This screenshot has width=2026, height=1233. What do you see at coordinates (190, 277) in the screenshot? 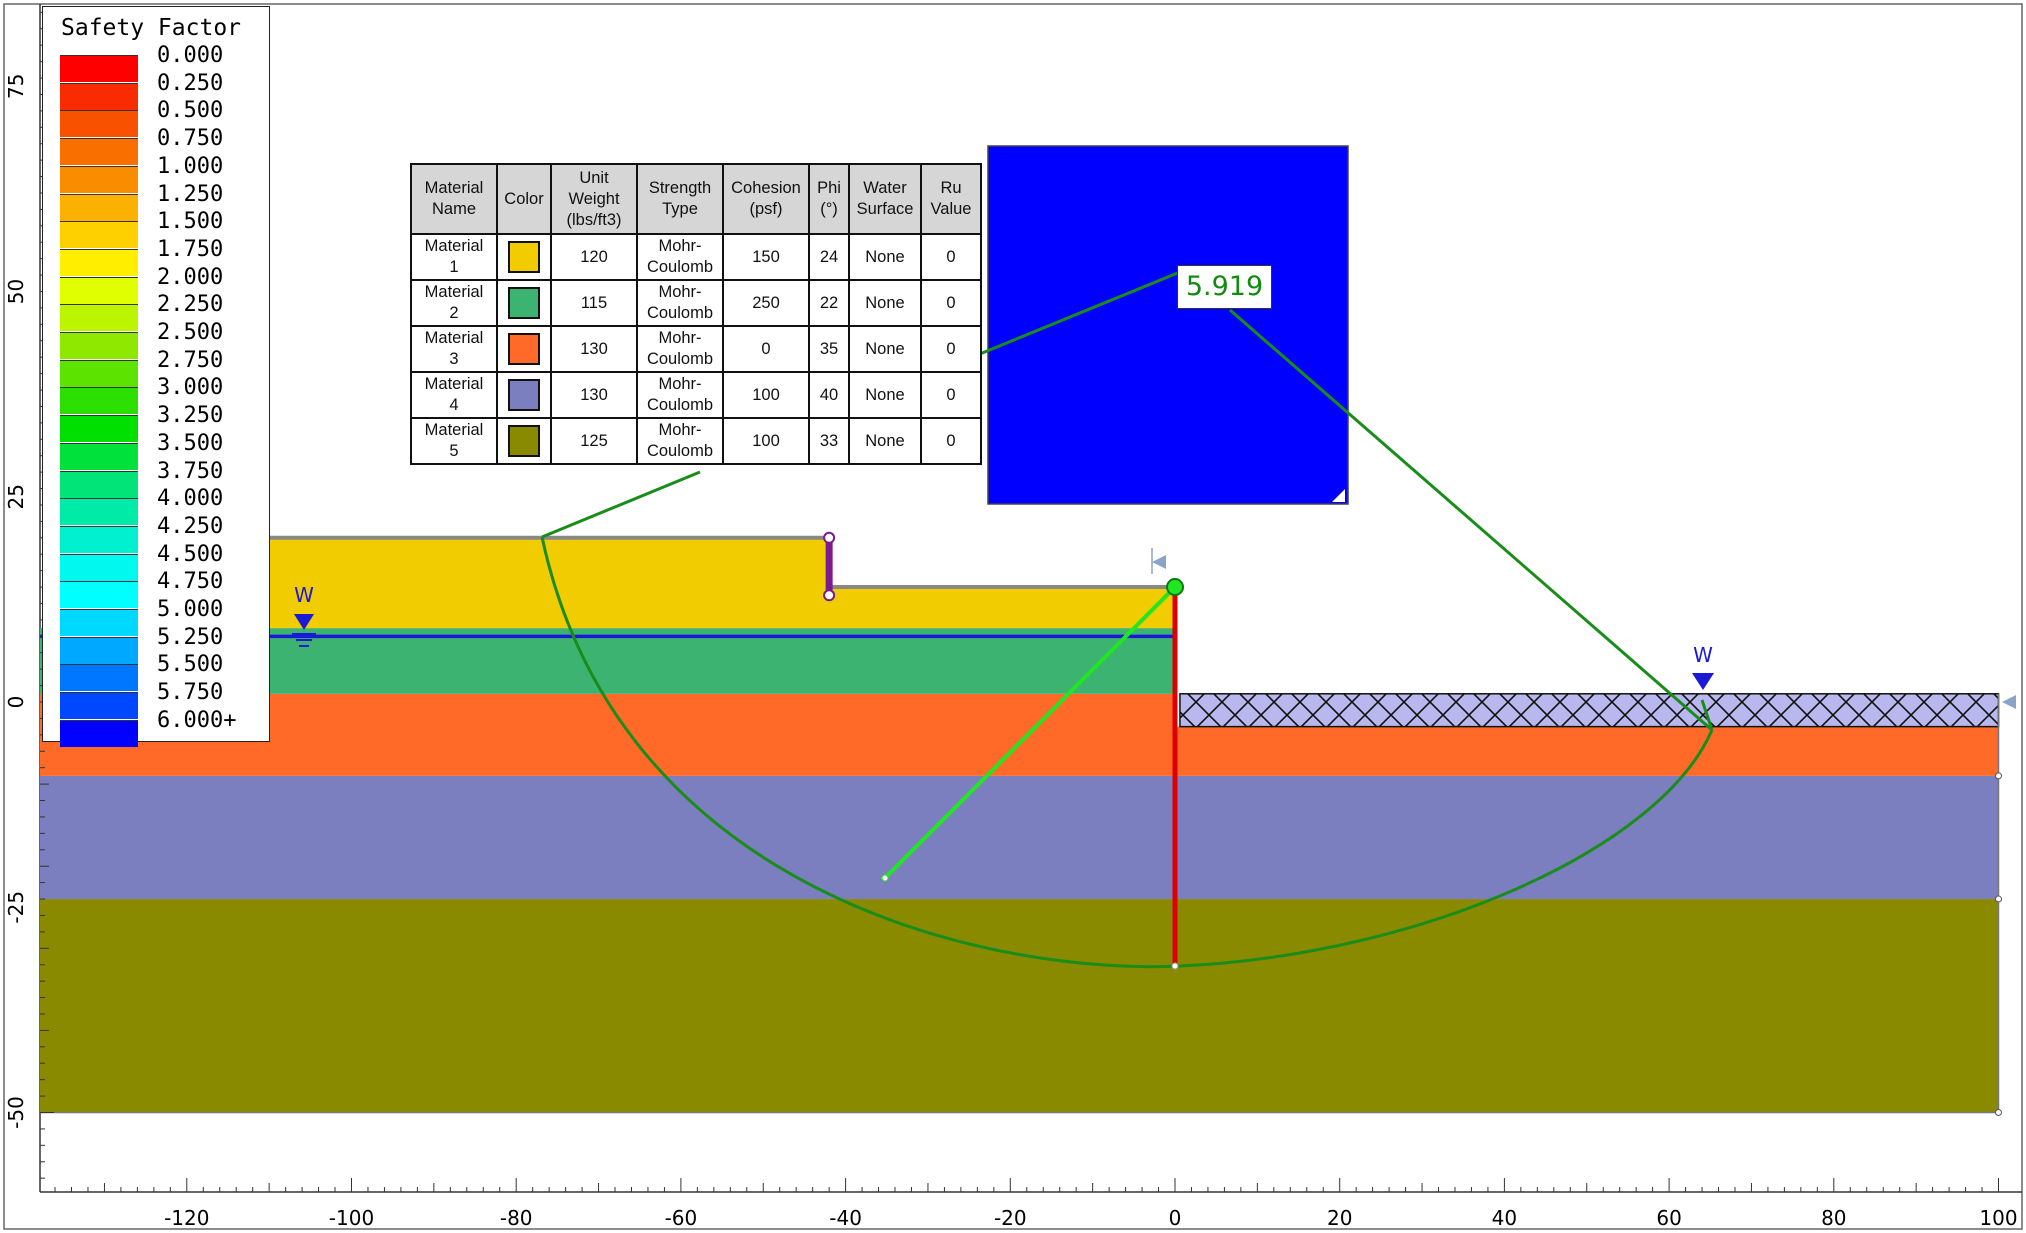
I see `legend-value: 2.000` at bounding box center [190, 277].